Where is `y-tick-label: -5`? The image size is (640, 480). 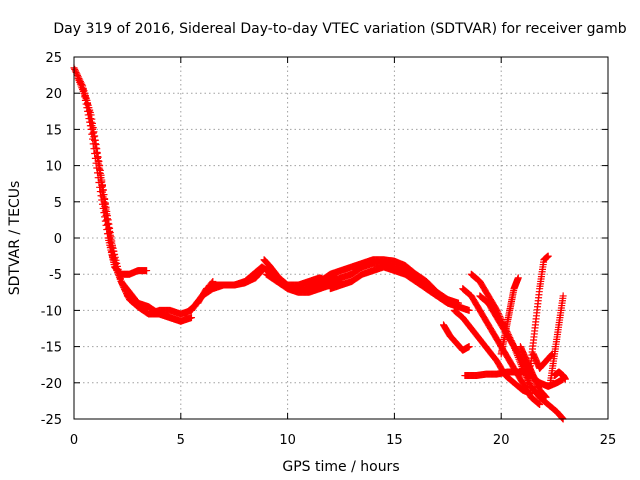 y-tick-label: -5 is located at coordinates (55, 275).